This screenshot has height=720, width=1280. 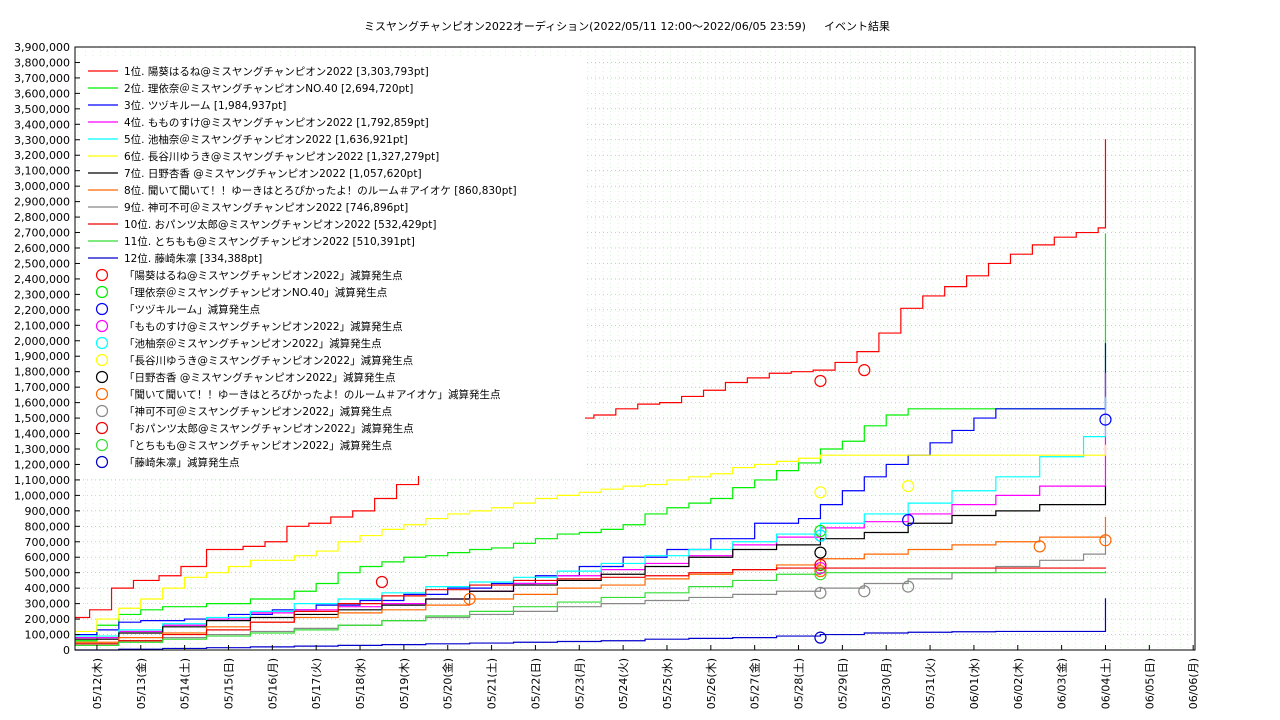 I want to click on legend-series-label: 1位. 陽葵はるね@ミスヤングチャンピオン2022 [3,303,793pt], so click(x=276, y=71).